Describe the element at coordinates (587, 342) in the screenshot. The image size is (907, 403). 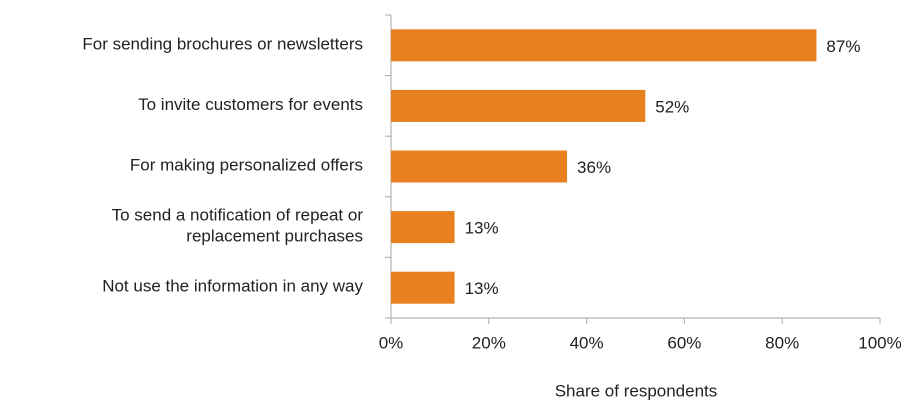
I see `x-tick-label: 40%` at that location.